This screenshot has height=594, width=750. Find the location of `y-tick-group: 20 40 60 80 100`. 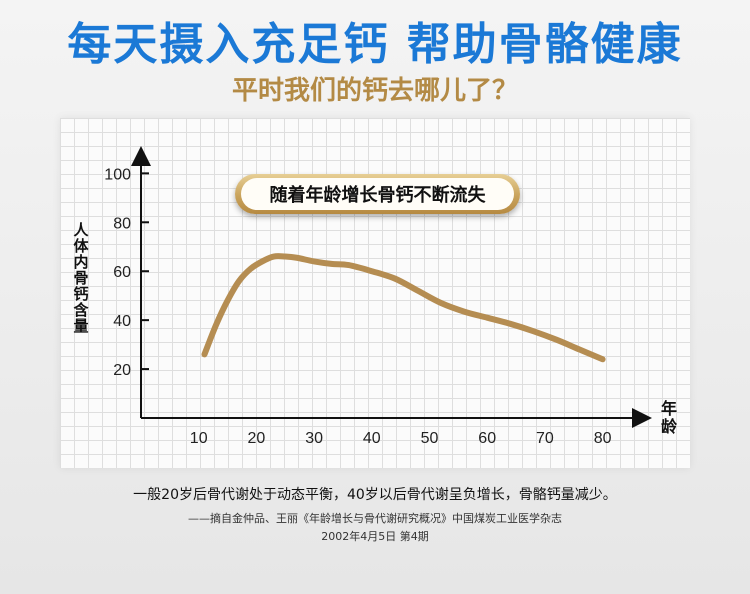

y-tick-group: 20 40 60 80 100 is located at coordinates (126, 272).